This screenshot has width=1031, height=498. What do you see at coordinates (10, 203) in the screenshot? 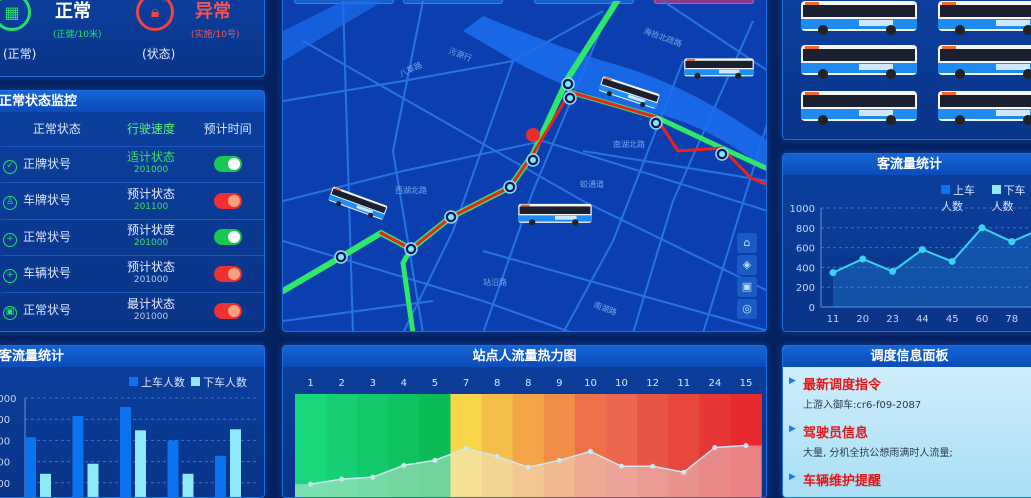
I see `user-icon: ♙` at bounding box center [10, 203].